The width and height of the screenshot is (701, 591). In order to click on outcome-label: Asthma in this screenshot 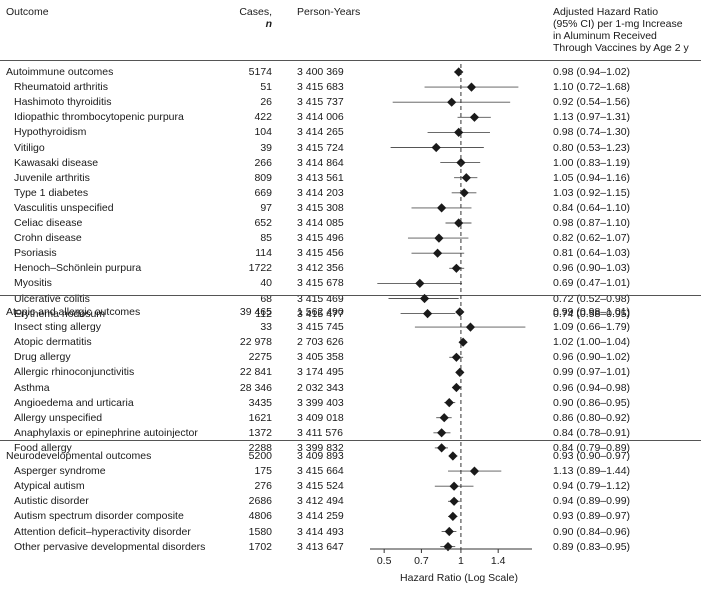, I will do `click(32, 387)`.